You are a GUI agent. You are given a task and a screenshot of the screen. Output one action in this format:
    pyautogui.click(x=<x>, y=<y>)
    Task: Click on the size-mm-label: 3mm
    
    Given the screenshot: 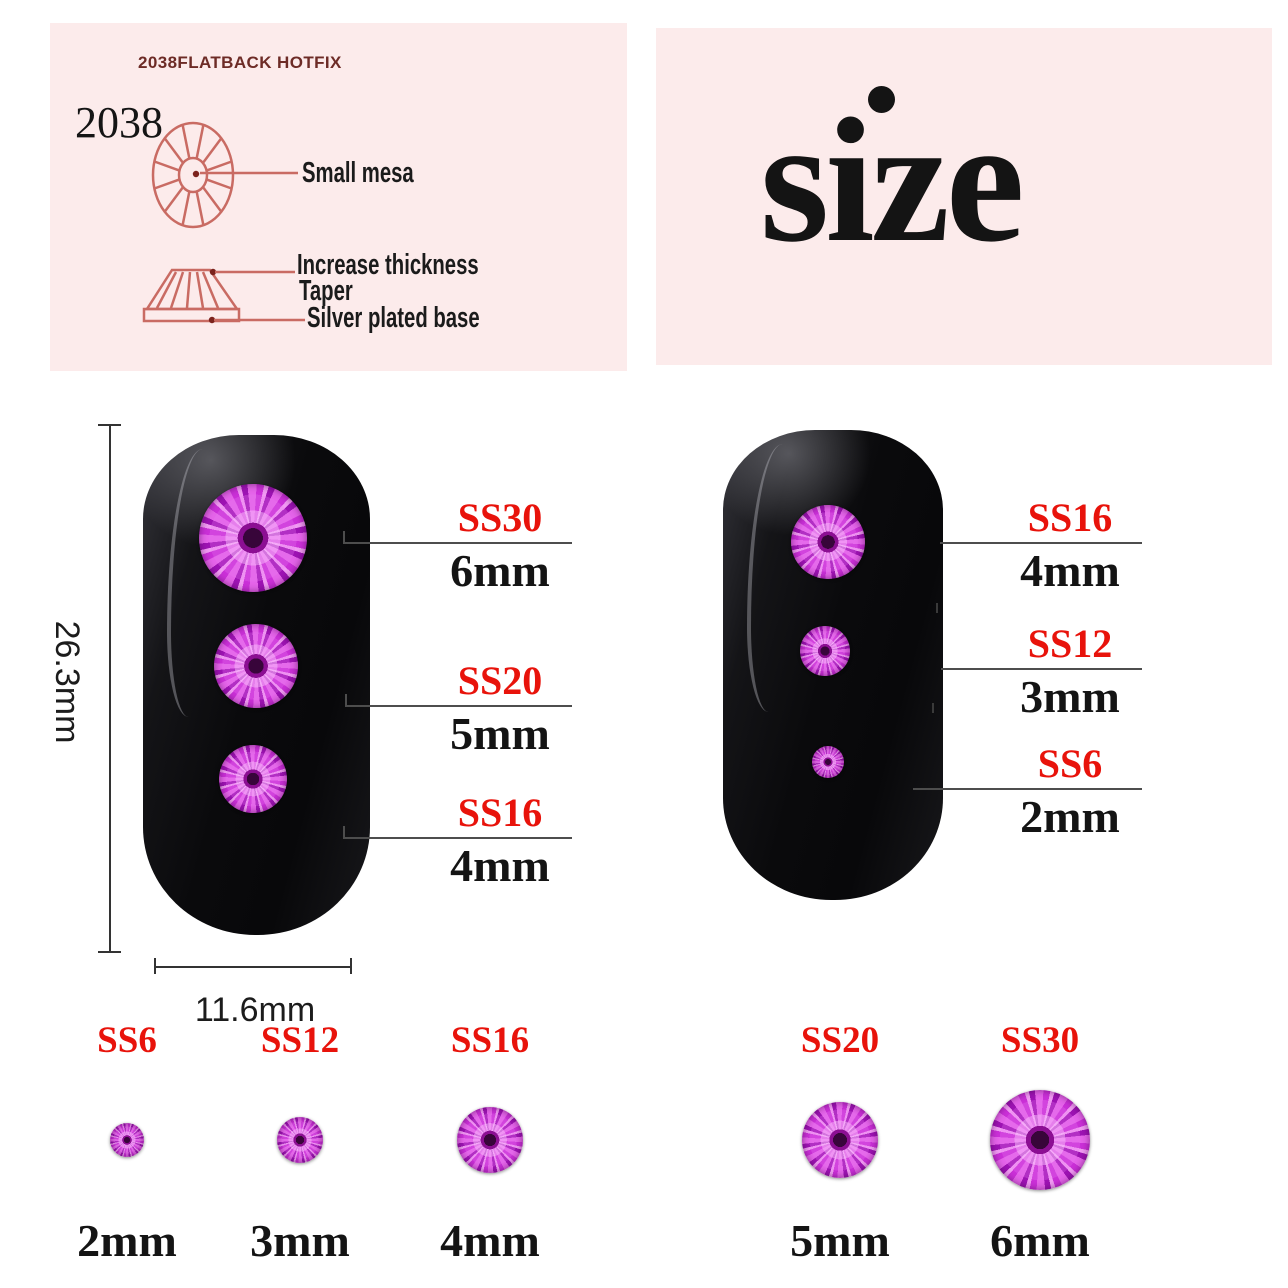 What is the action you would take?
    pyautogui.click(x=300, y=1240)
    